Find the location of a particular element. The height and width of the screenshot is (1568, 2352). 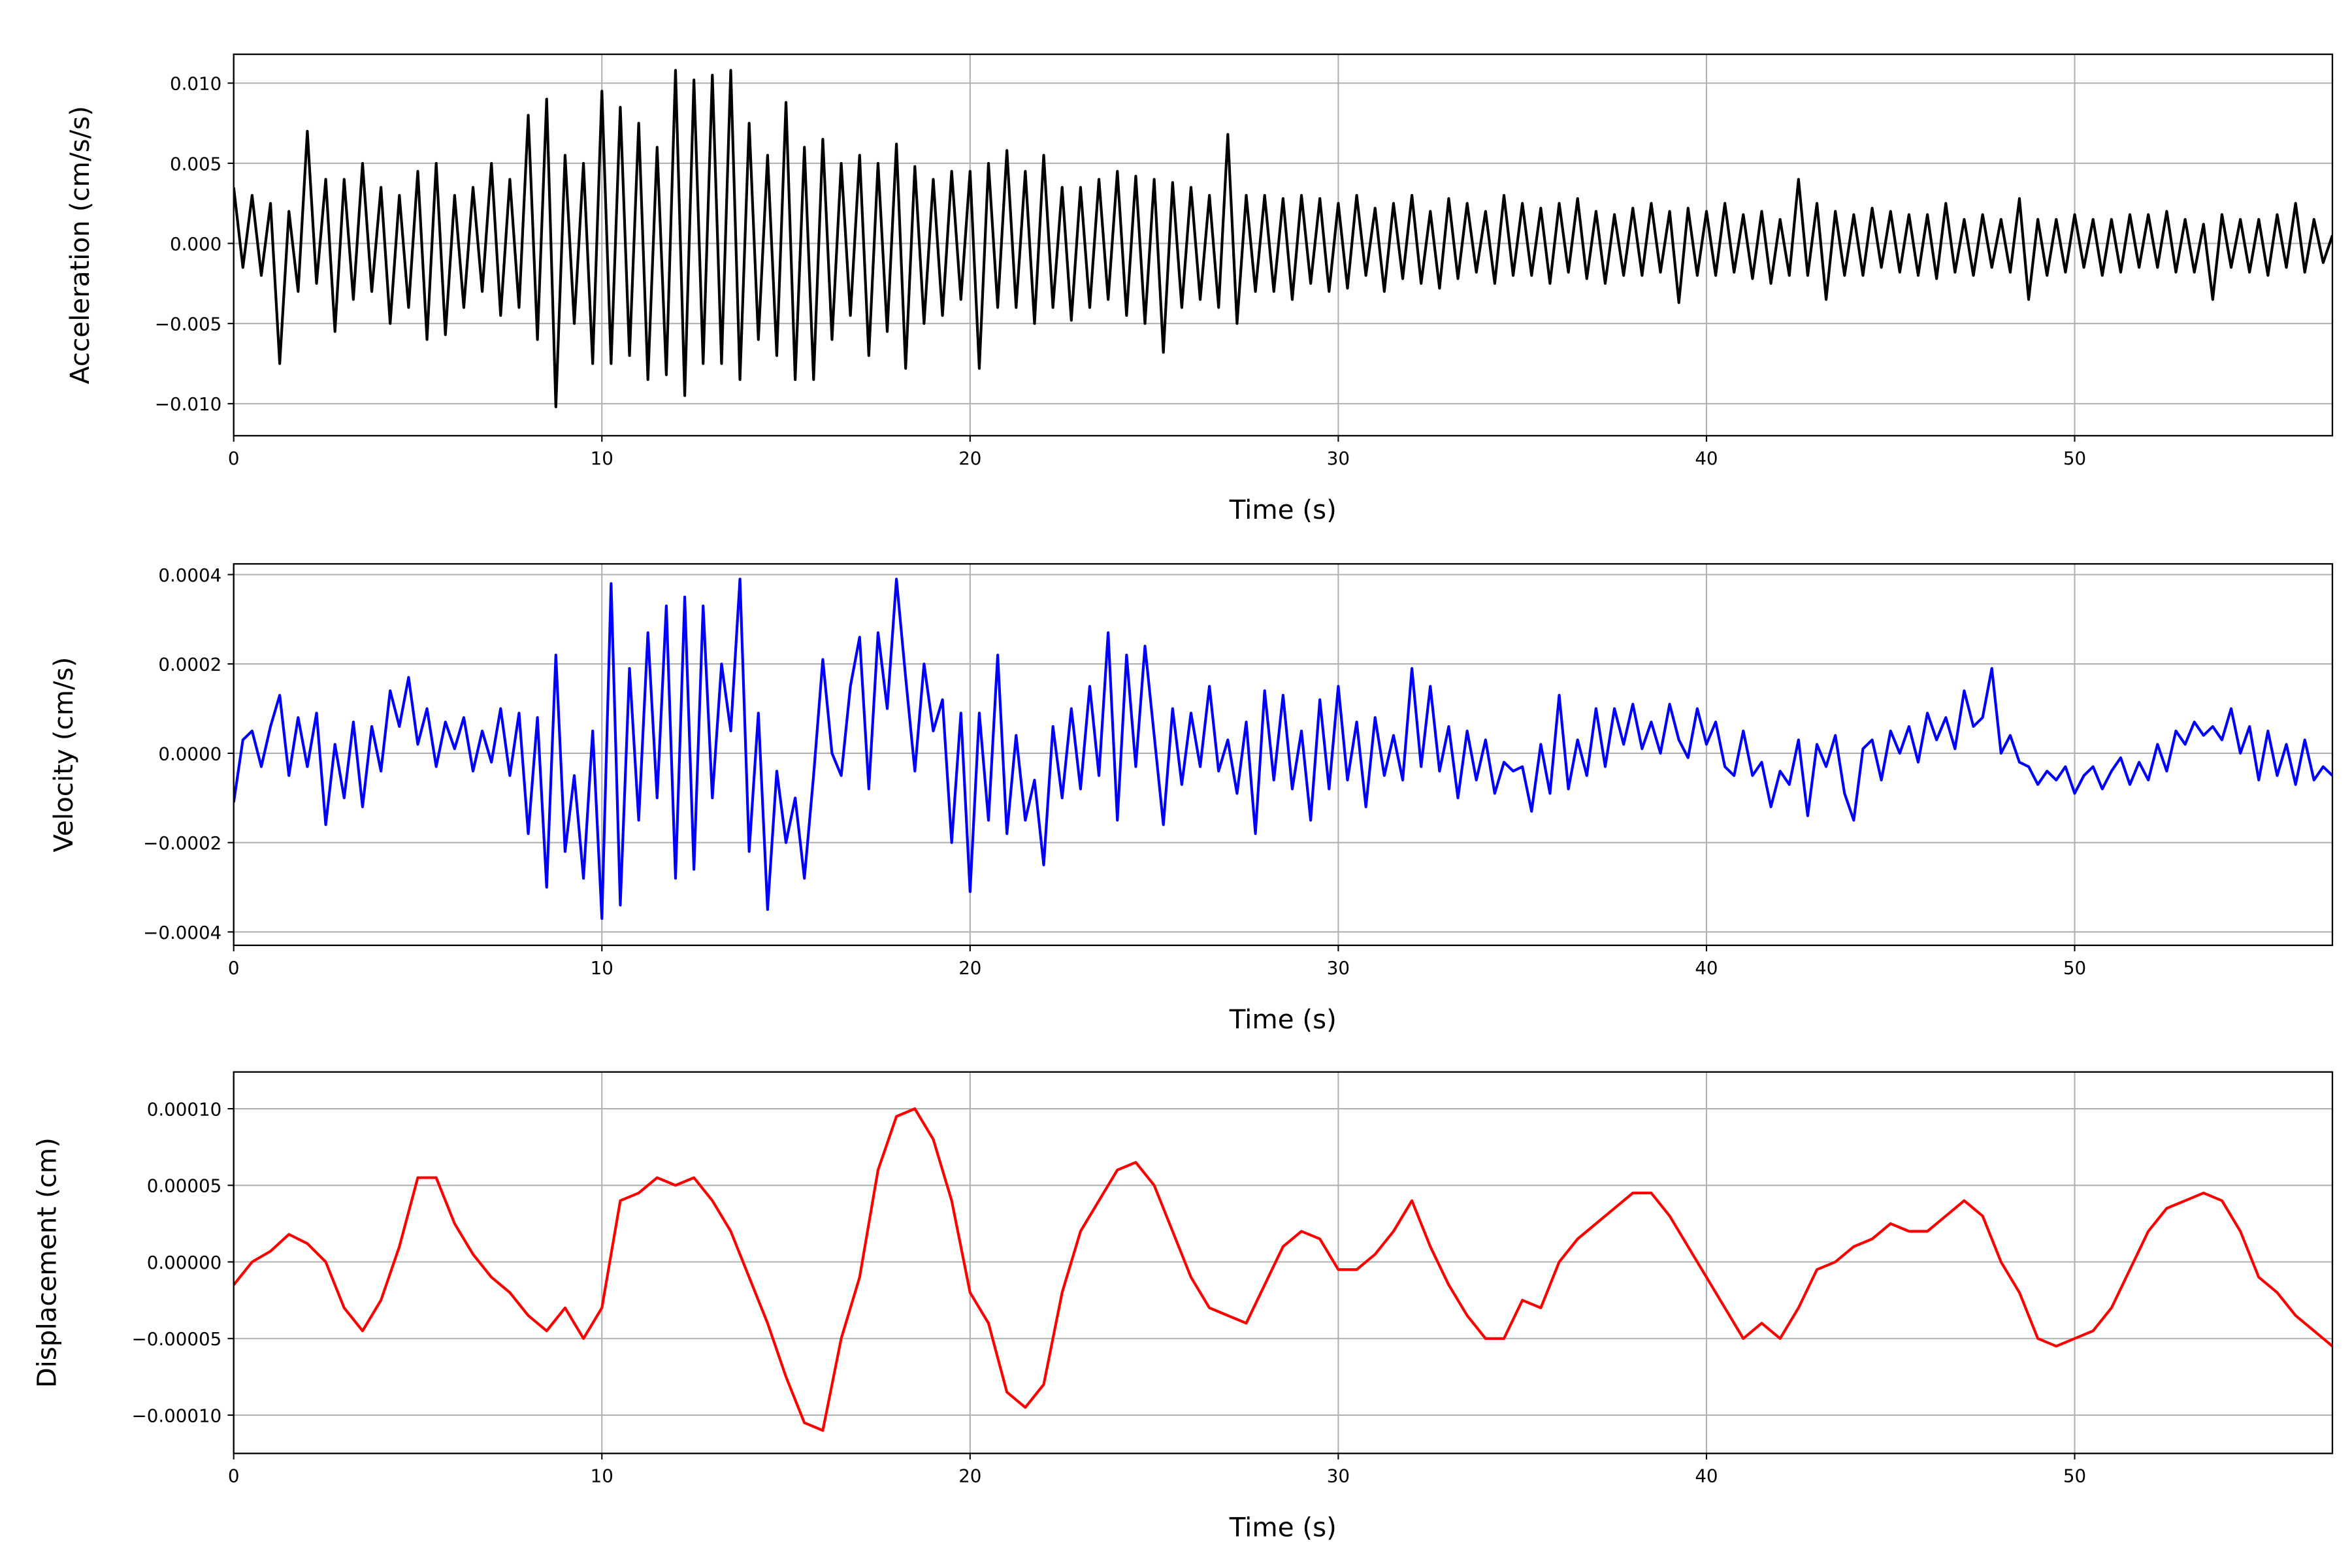

displacement-x-axis-label: Time (s) is located at coordinates (1283, 1527).